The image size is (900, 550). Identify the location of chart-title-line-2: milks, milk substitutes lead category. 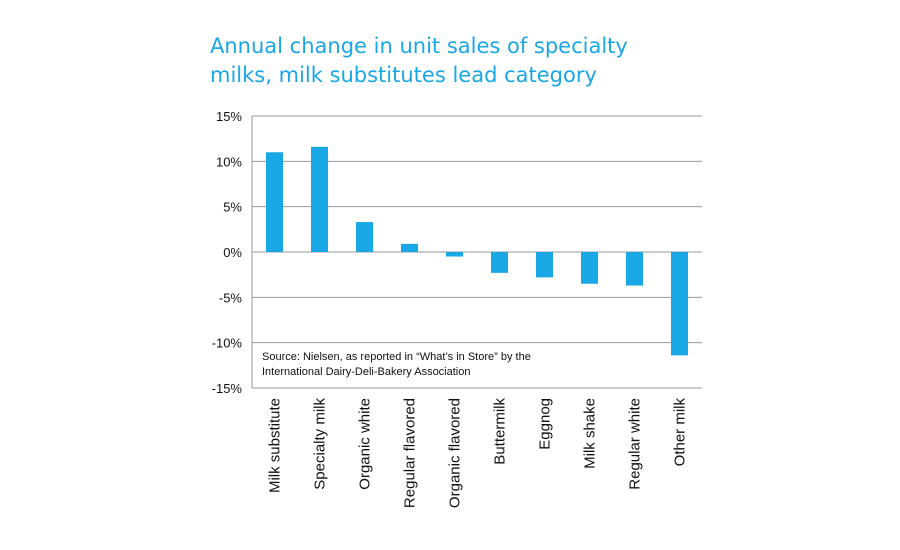
(403, 75).